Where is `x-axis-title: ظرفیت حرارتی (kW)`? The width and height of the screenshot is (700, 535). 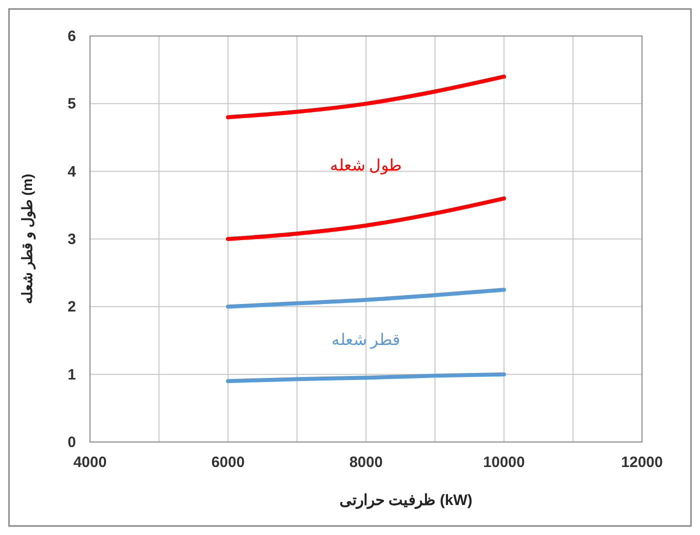 x-axis-title: ظرفیت حرارتی (kW) is located at coordinates (406, 500).